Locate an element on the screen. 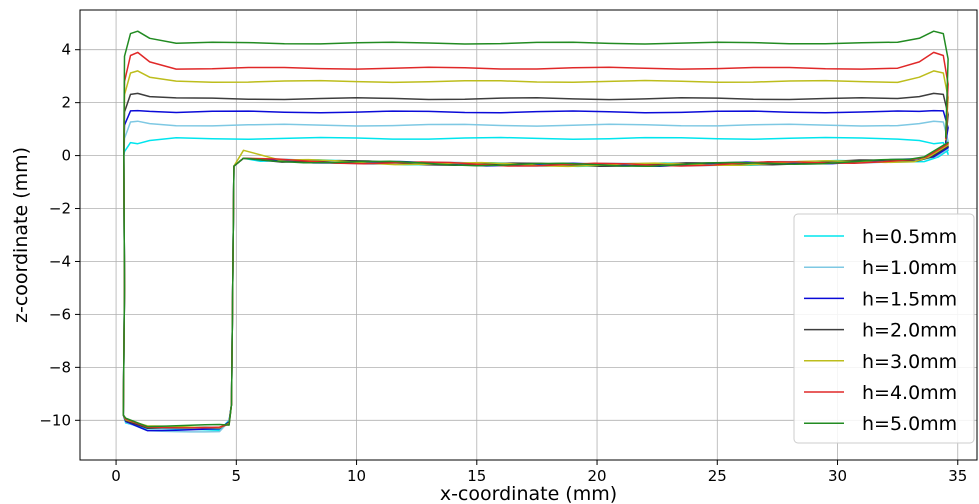 Image resolution: width=979 pixels, height=504 pixels. legend-label: h=2.0mm is located at coordinates (909, 331).